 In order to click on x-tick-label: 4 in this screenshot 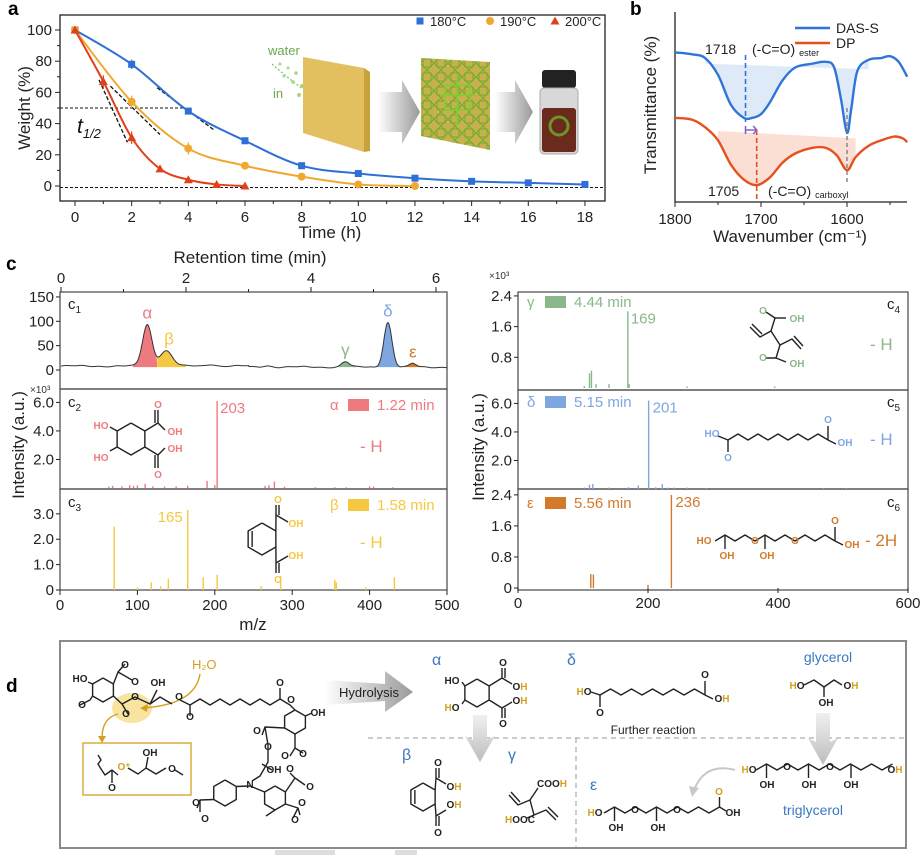, I will do `click(188, 217)`.